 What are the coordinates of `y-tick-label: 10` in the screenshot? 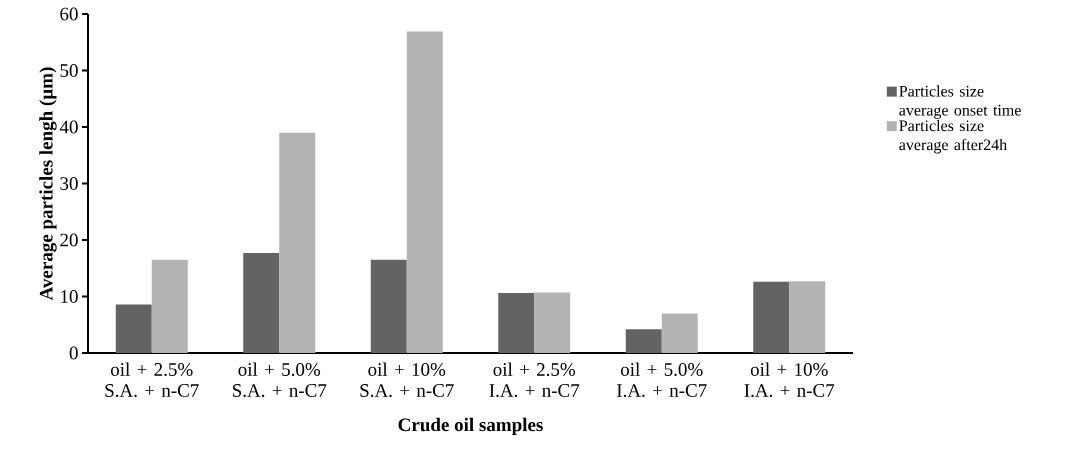 It's located at (69, 296).